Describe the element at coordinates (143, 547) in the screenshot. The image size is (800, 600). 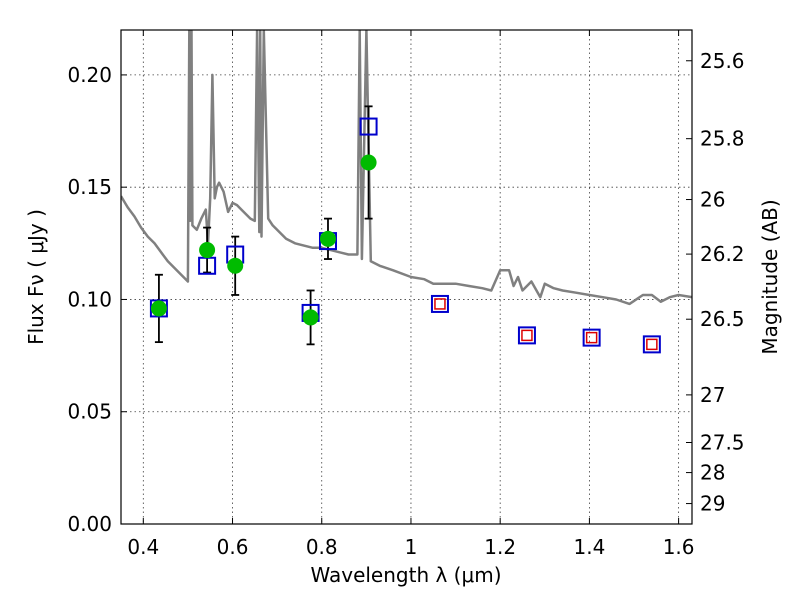
I see `x-tick-label: 0.4` at that location.